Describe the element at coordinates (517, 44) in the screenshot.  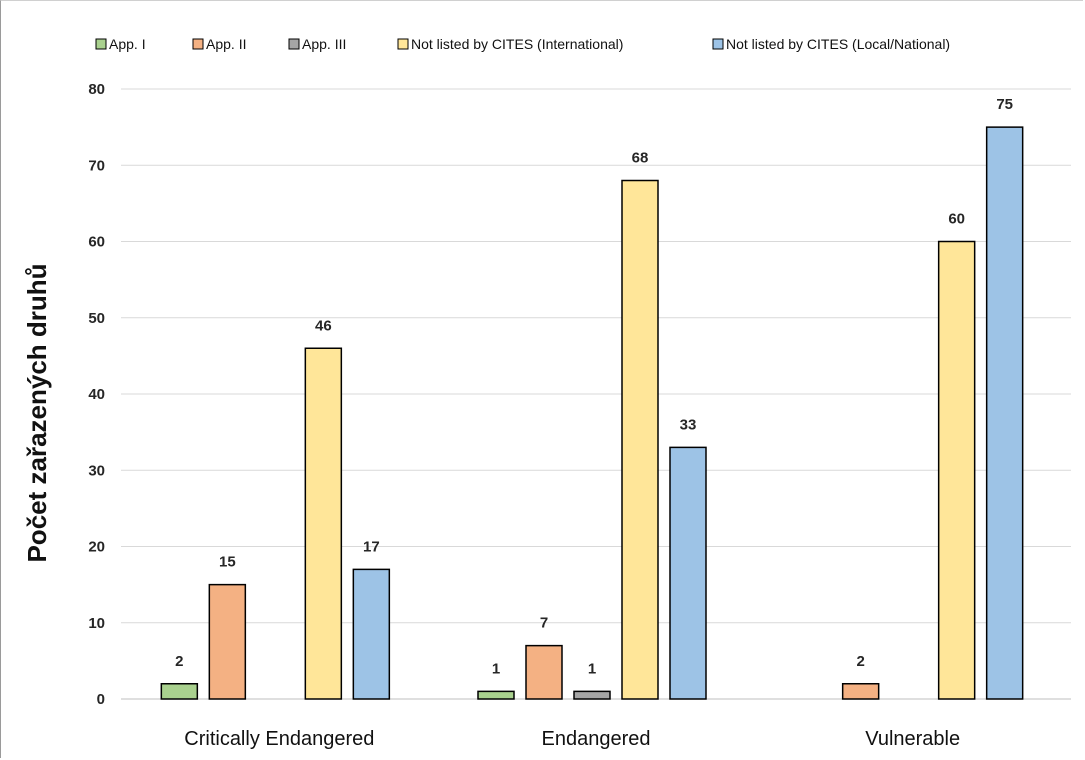
I see `legend-label: Not listed by CITES (International)` at that location.